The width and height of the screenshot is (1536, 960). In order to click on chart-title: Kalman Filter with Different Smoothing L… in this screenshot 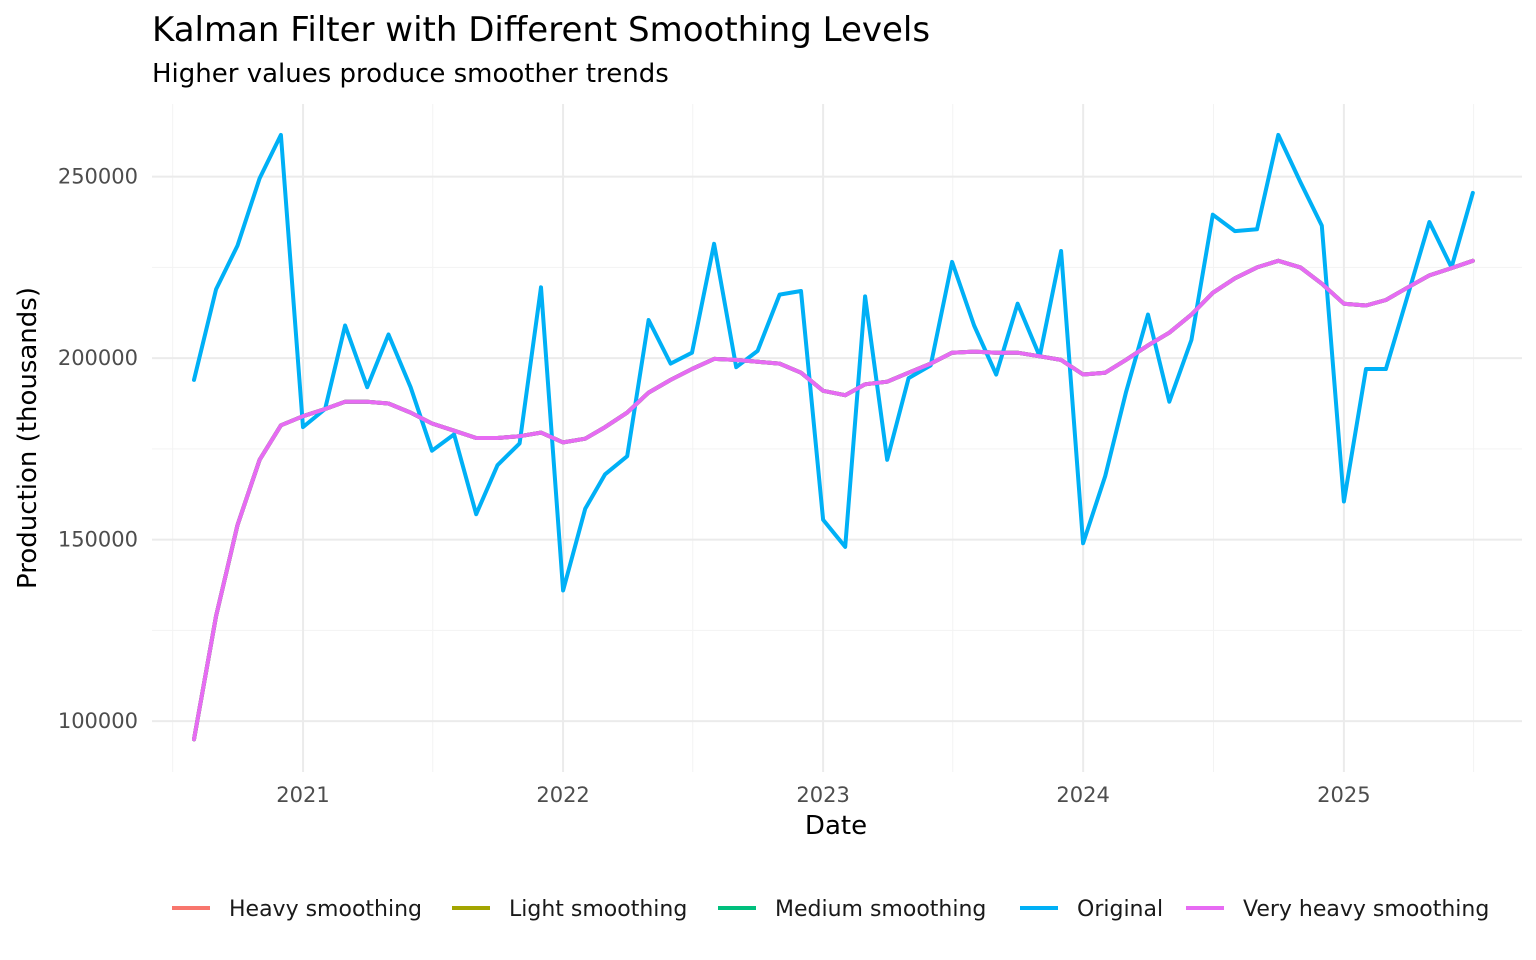, I will do `click(541, 30)`.